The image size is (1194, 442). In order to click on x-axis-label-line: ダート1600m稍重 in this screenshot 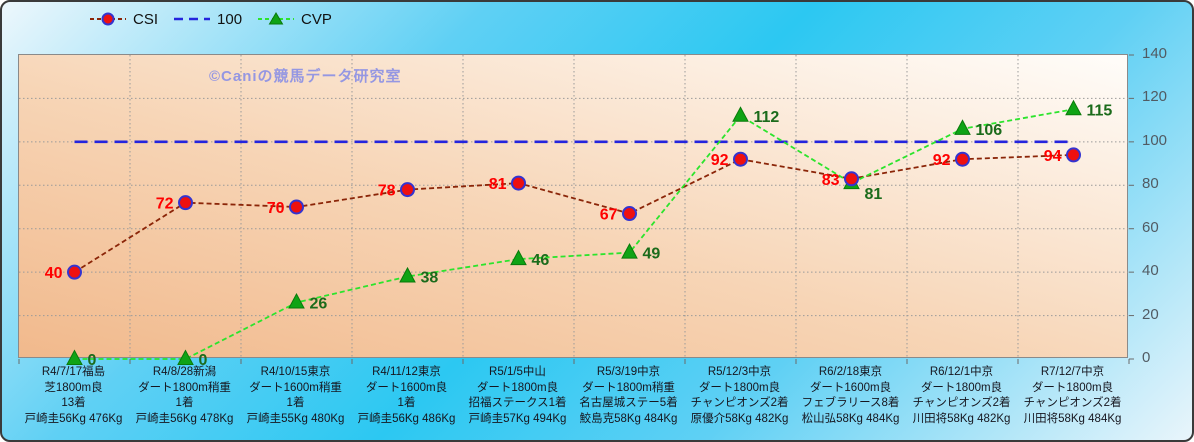, I will do `click(295, 387)`.